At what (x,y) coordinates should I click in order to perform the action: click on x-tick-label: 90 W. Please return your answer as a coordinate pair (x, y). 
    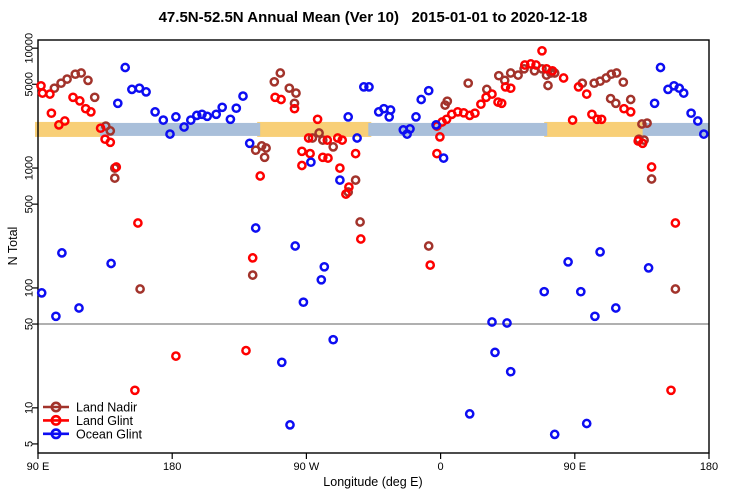
    Looking at the image, I should click on (307, 467).